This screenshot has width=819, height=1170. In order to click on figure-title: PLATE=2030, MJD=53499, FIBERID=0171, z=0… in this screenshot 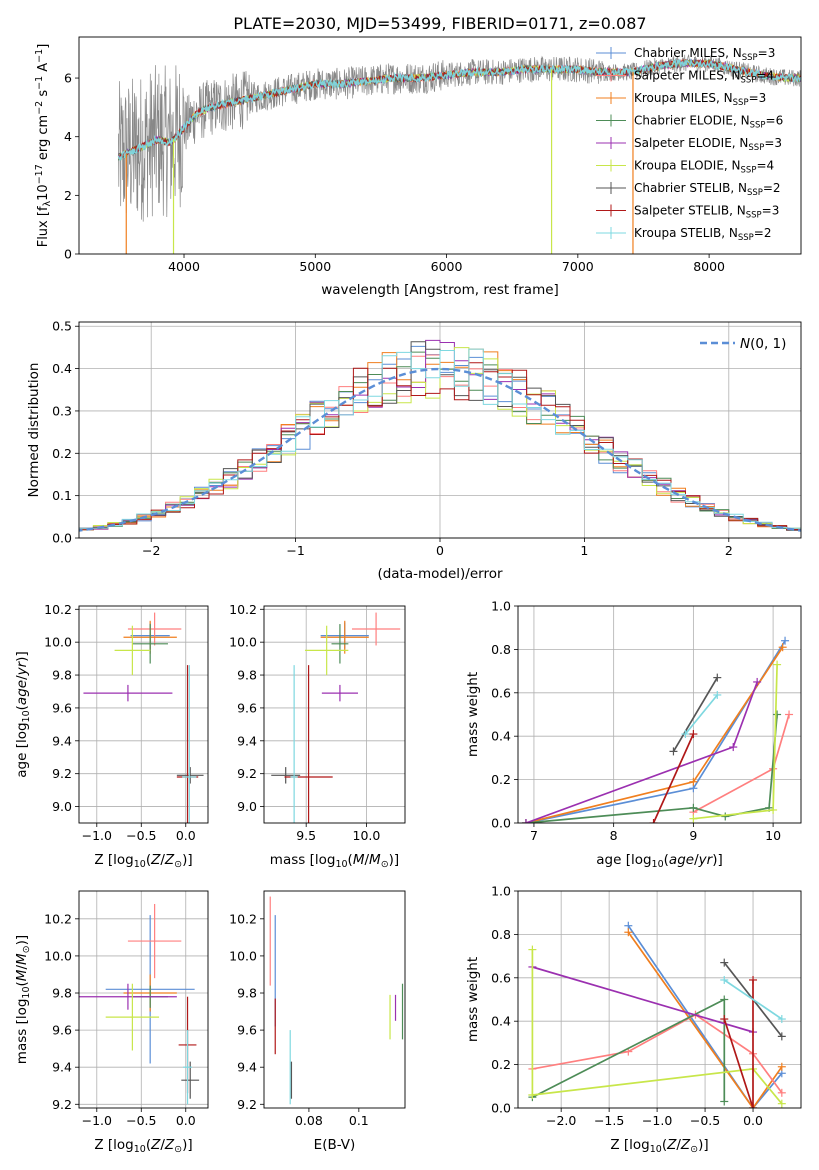, I will do `click(439, 23)`.